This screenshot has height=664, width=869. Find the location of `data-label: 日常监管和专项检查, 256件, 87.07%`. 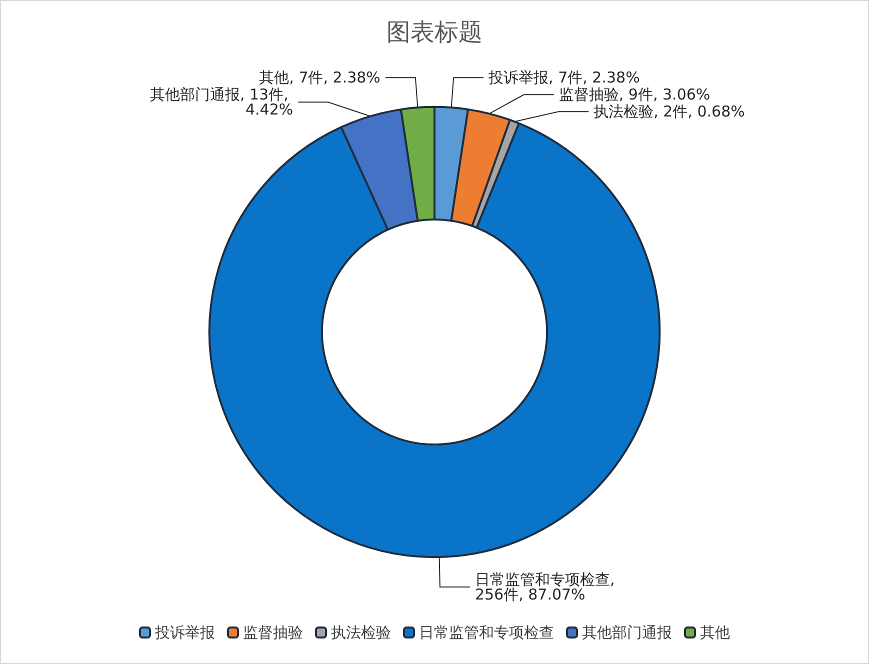

data-label: 日常监管和专项检查, 256件, 87.07% is located at coordinates (547, 587).